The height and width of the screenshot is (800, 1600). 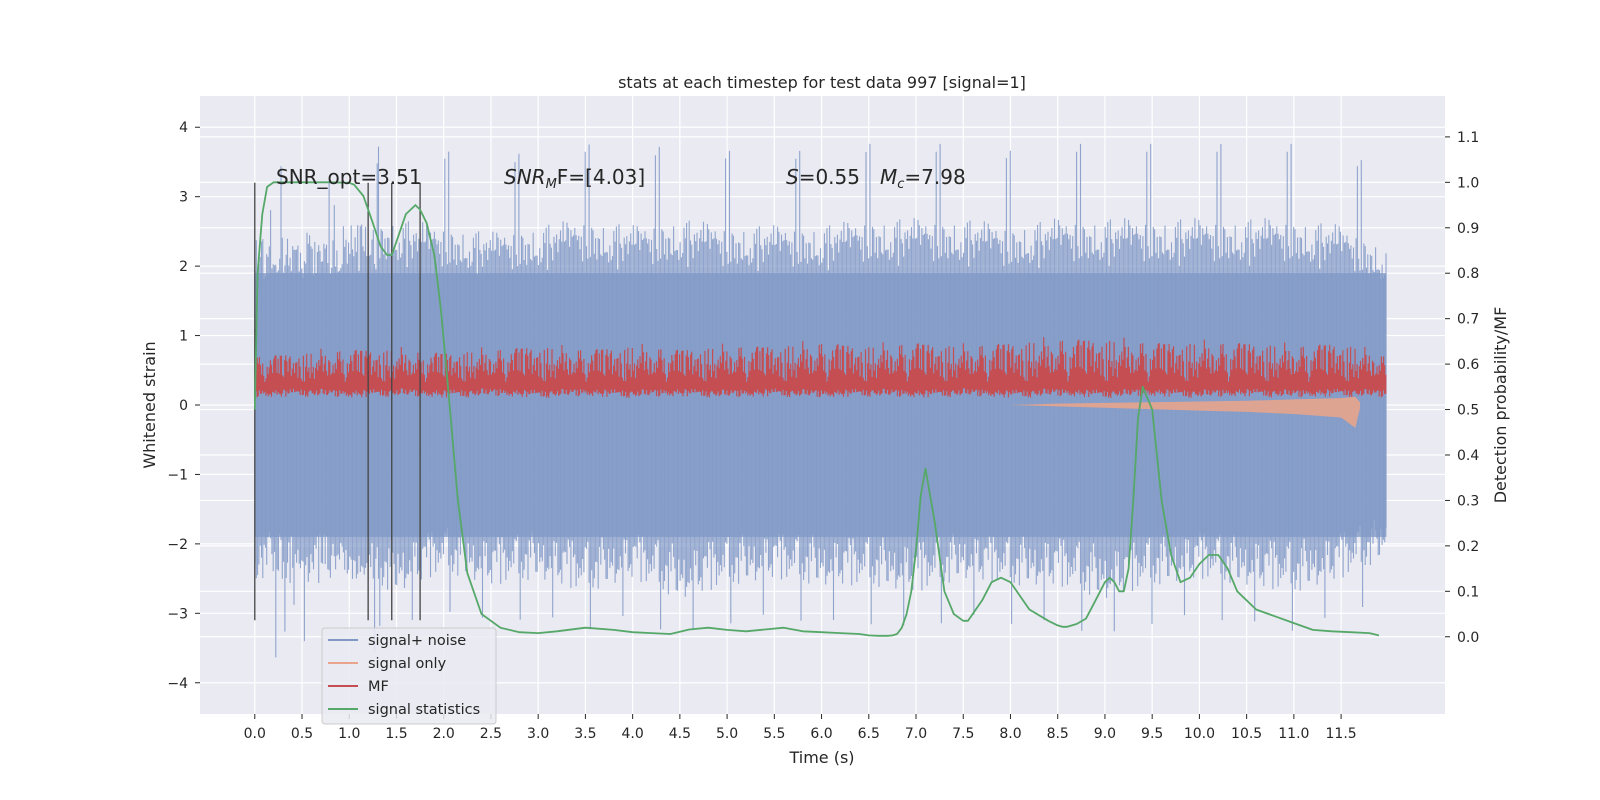 What do you see at coordinates (1500, 405) in the screenshot?
I see `right-y-axis-label: Detection probability/MF` at bounding box center [1500, 405].